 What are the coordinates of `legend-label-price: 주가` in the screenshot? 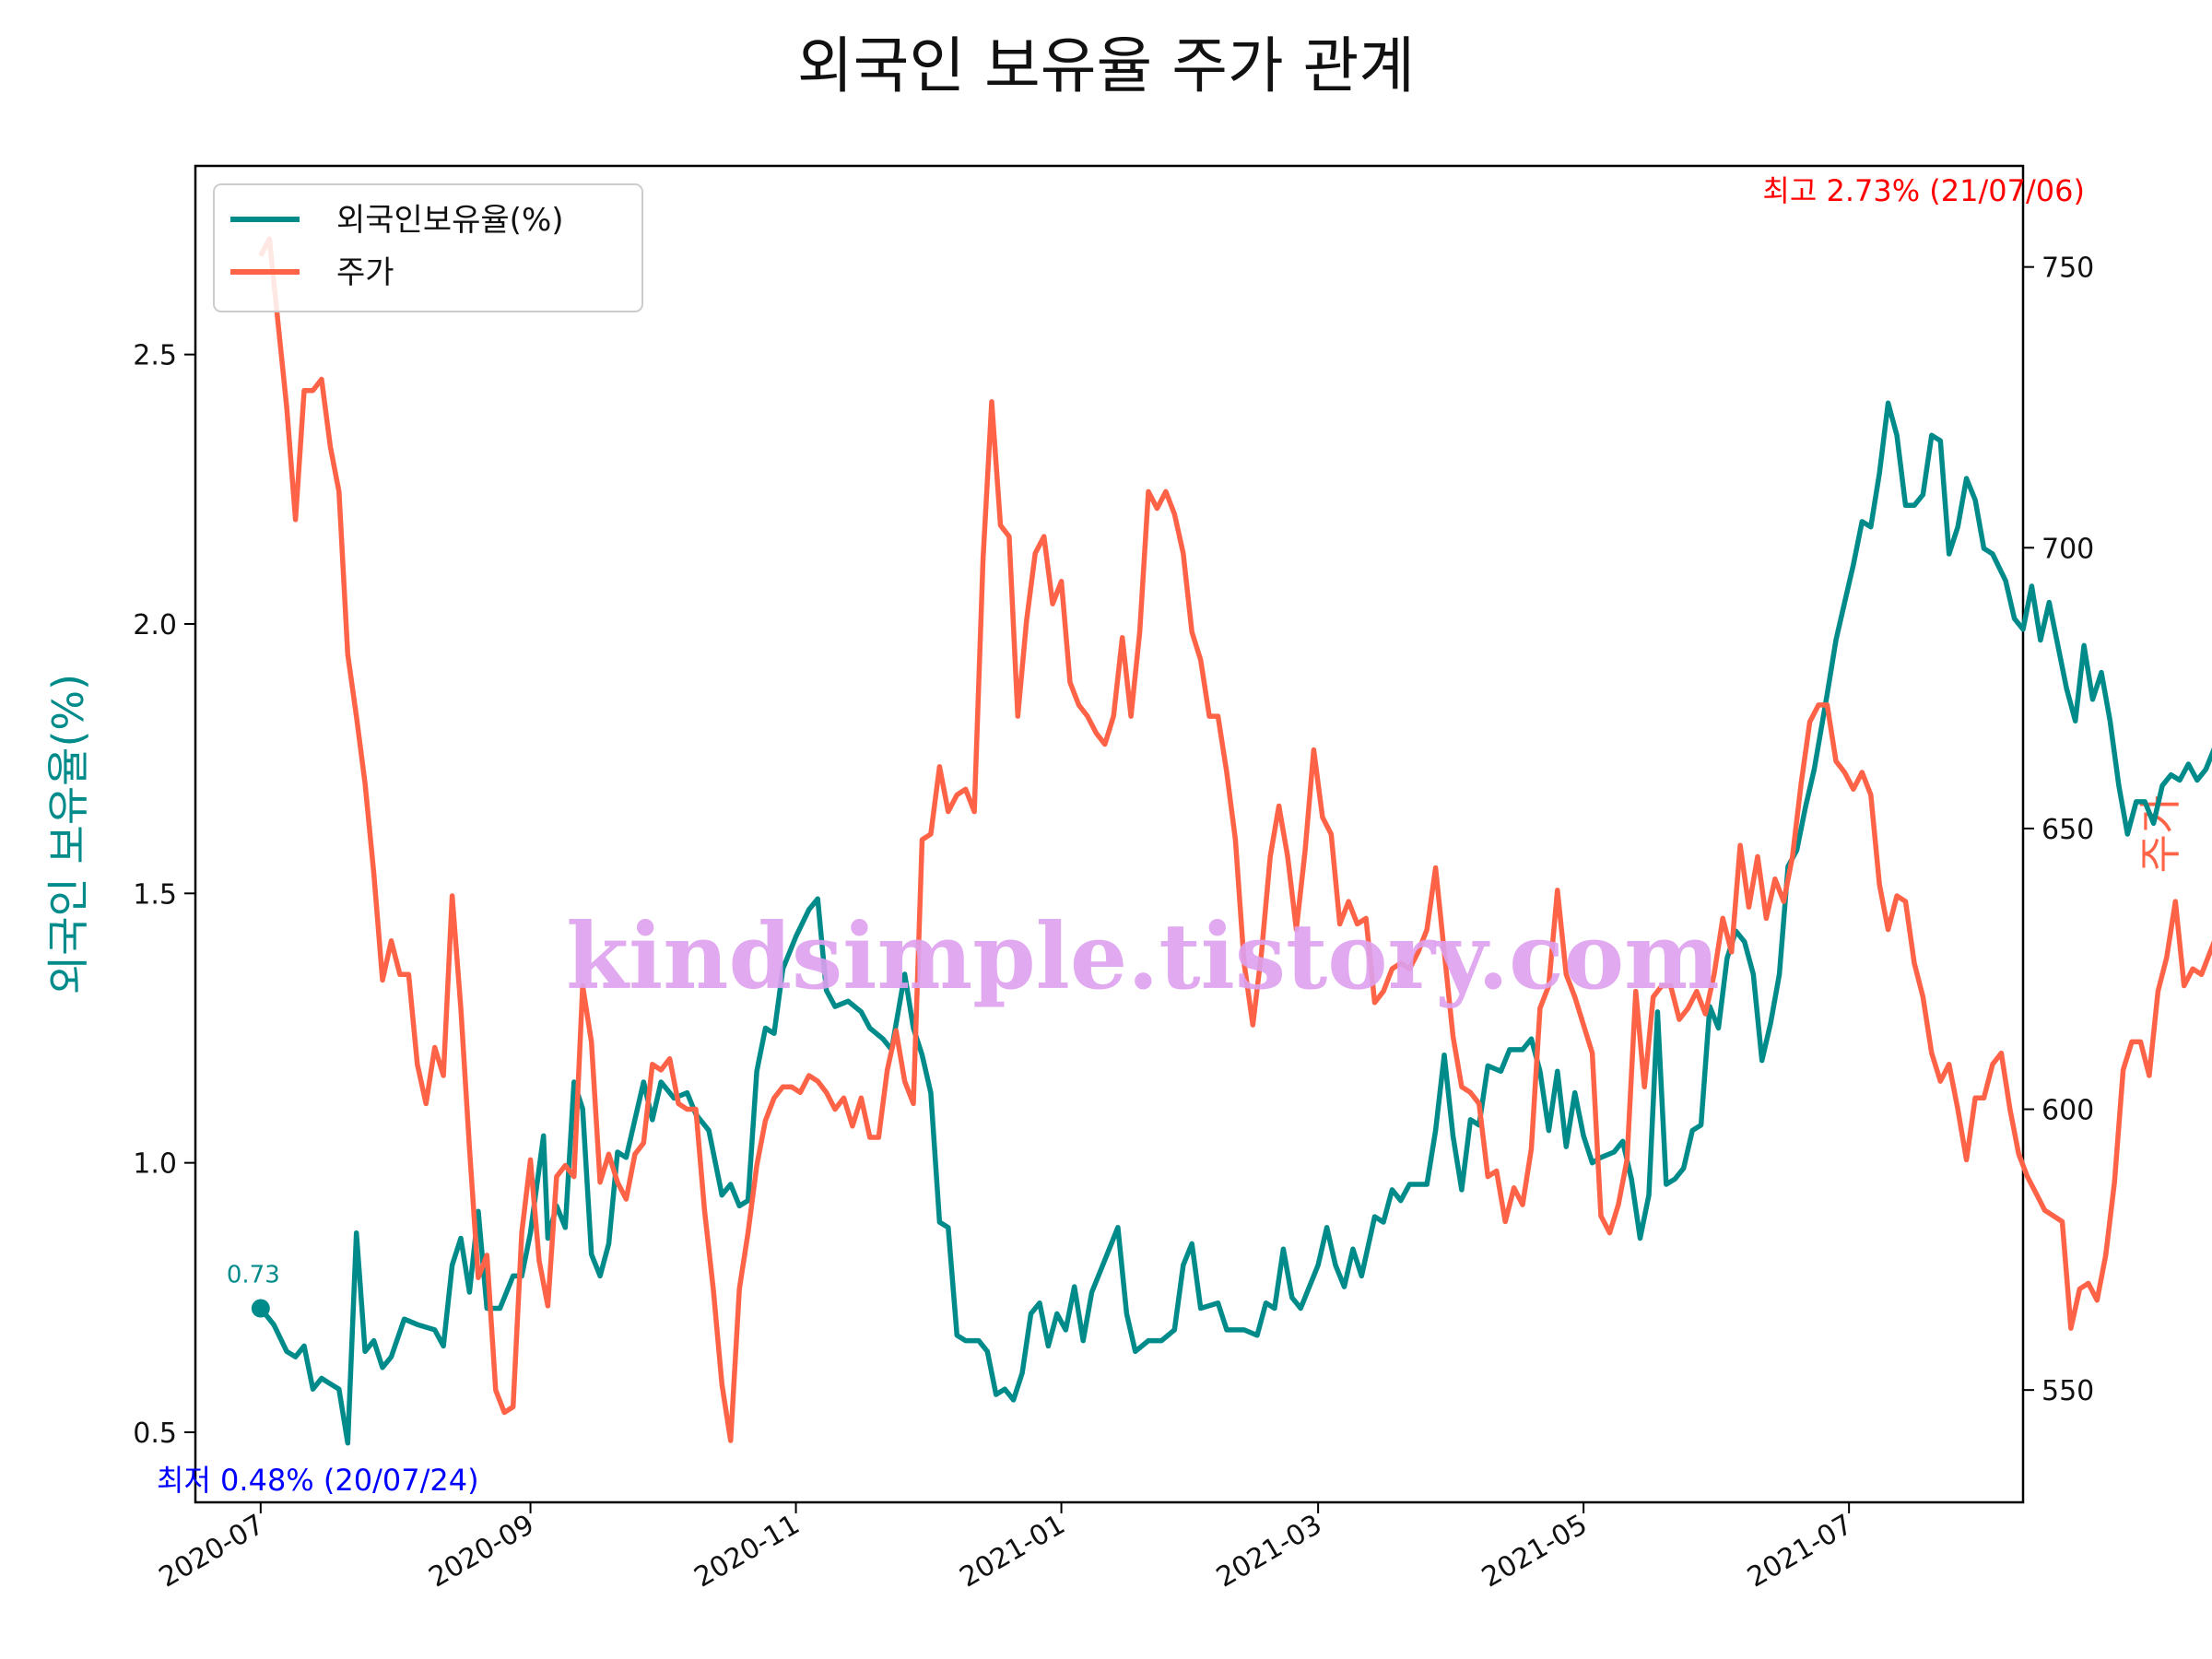 It's located at (365, 272).